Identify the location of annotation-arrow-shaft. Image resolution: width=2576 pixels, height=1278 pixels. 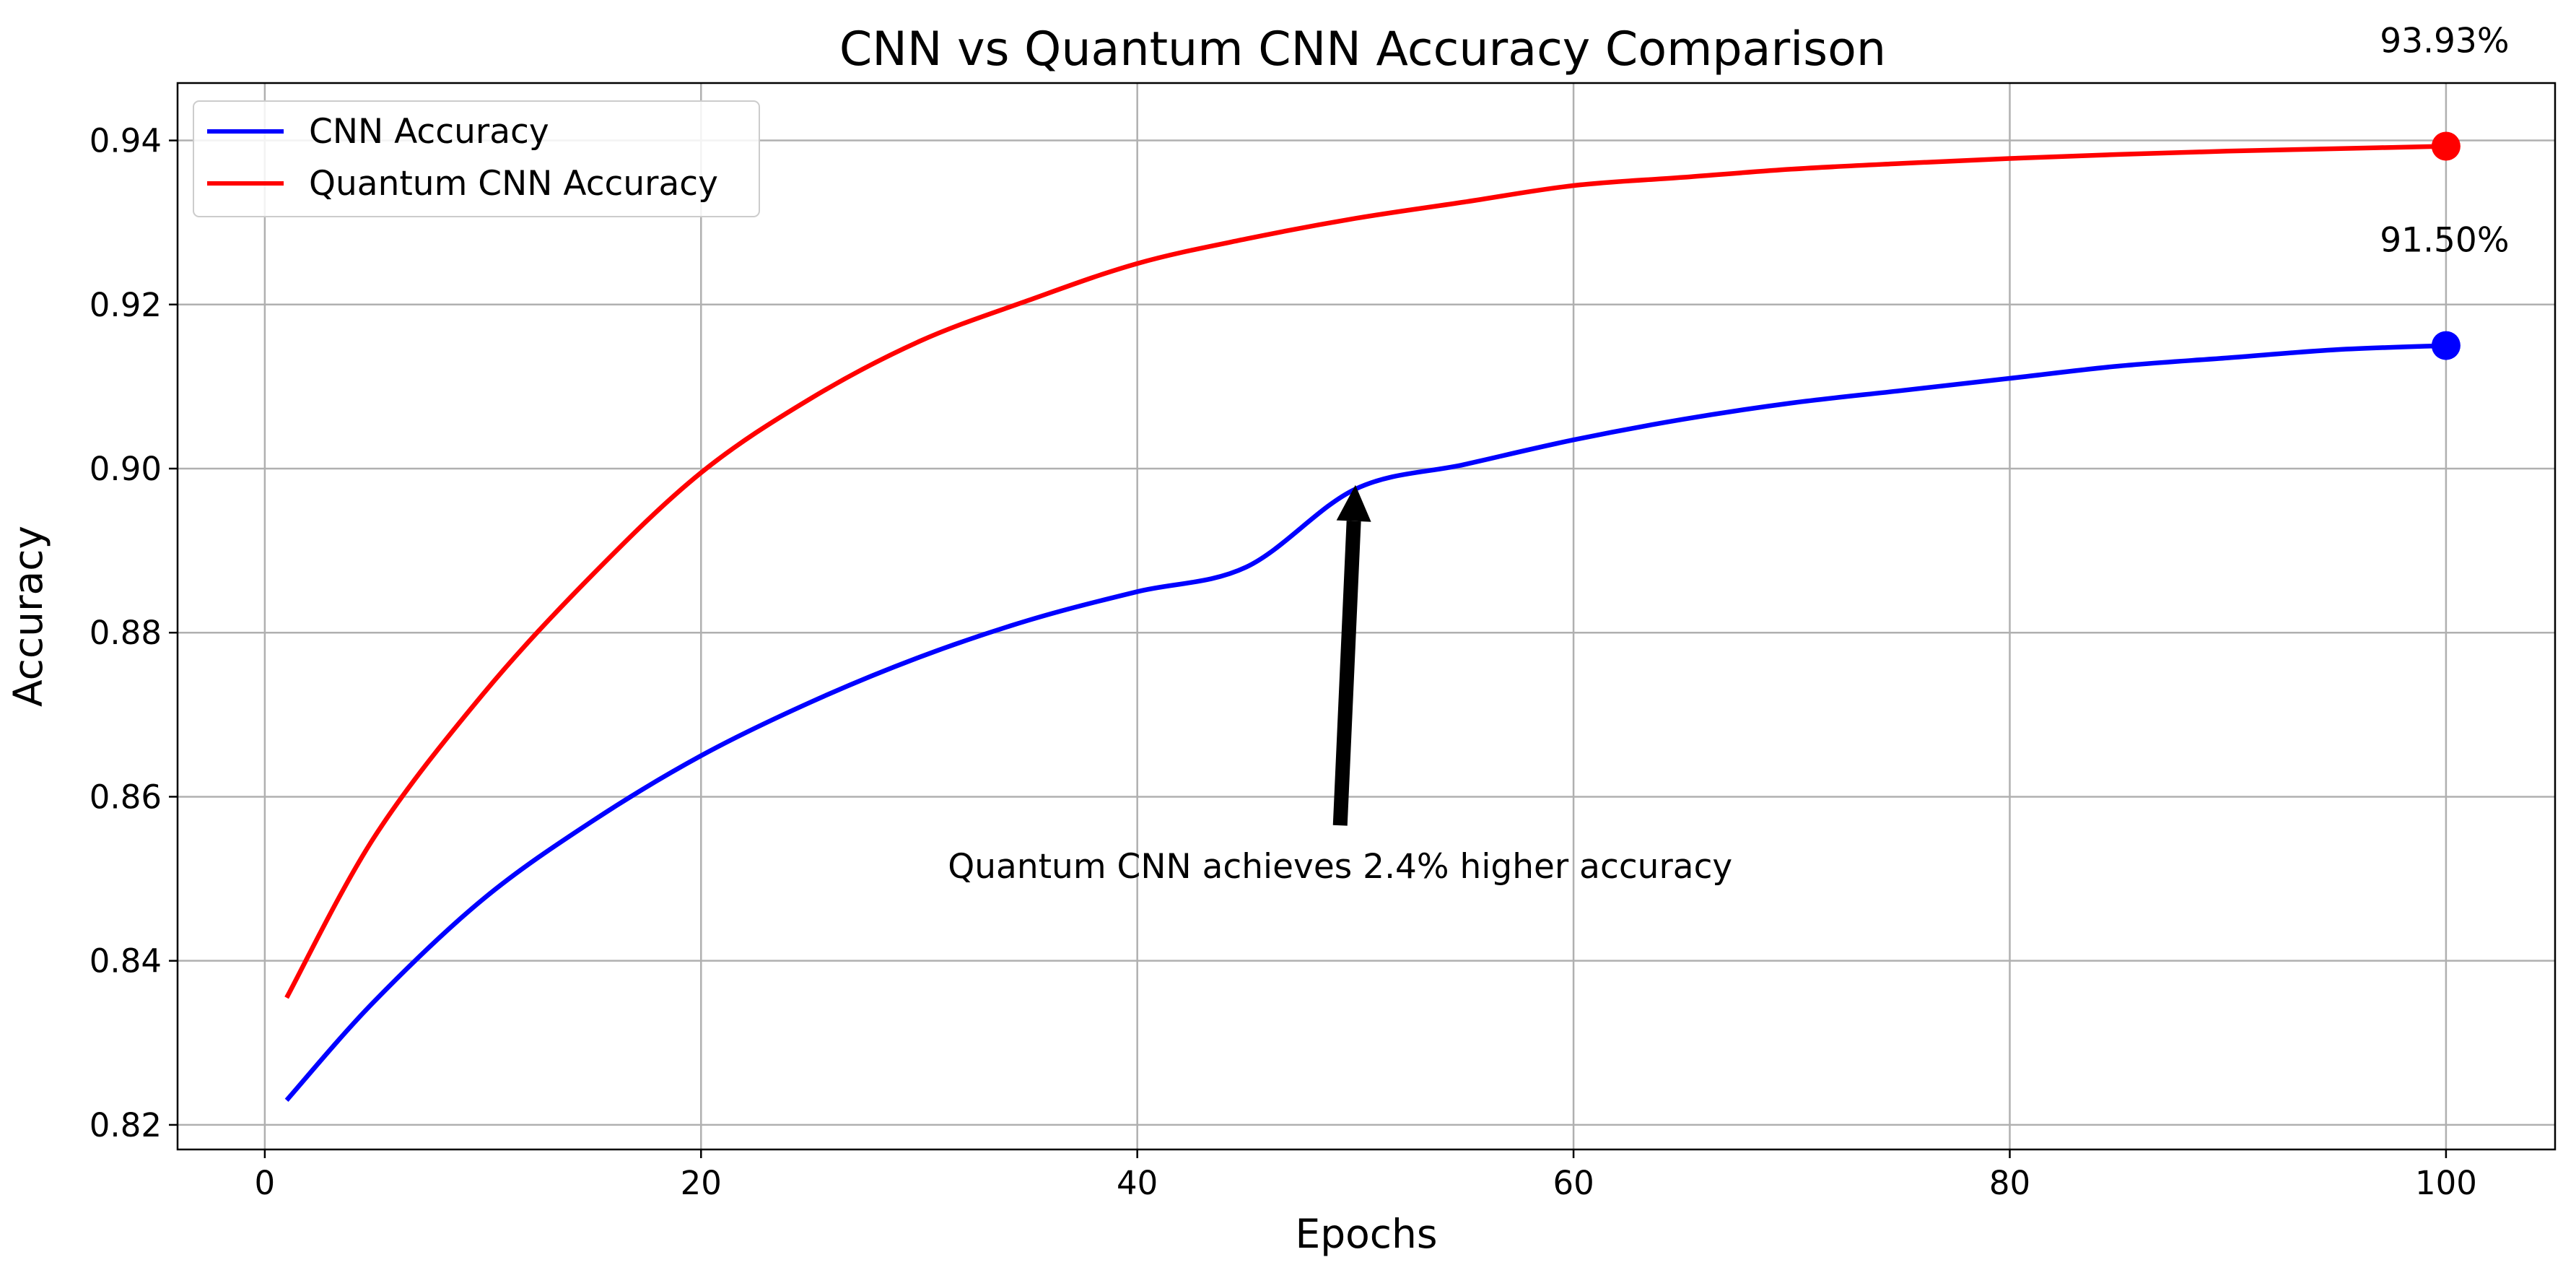
(1346, 673).